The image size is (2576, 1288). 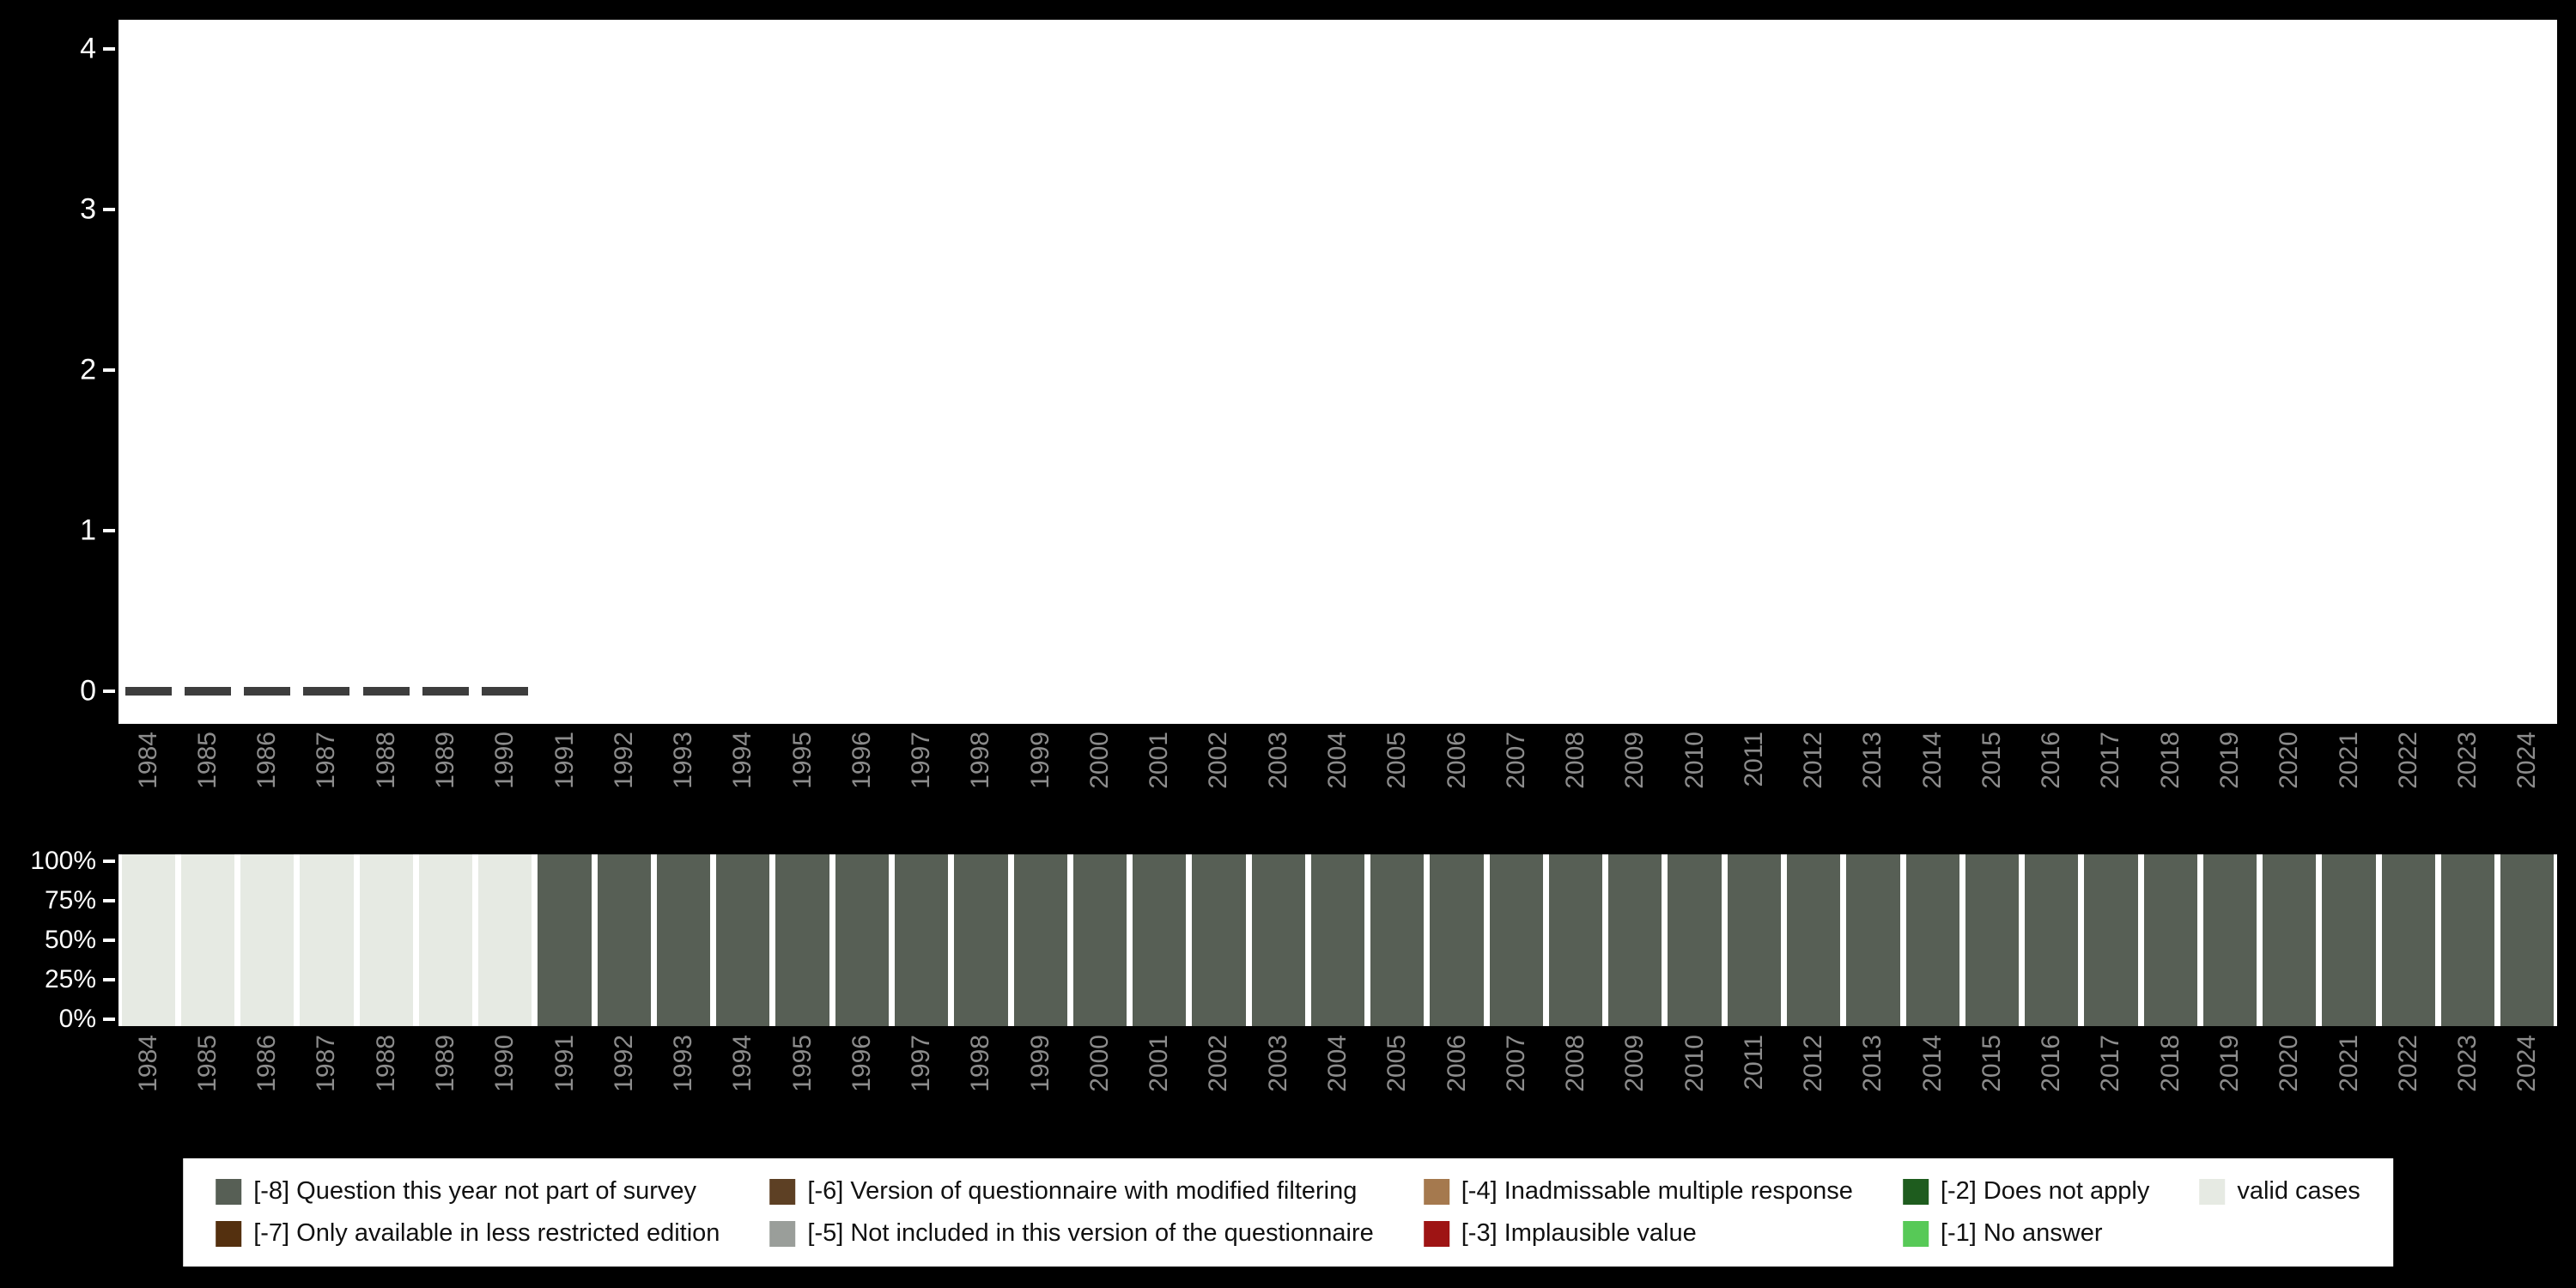 What do you see at coordinates (326, 1063) in the screenshot?
I see `year-label-text: 1987` at bounding box center [326, 1063].